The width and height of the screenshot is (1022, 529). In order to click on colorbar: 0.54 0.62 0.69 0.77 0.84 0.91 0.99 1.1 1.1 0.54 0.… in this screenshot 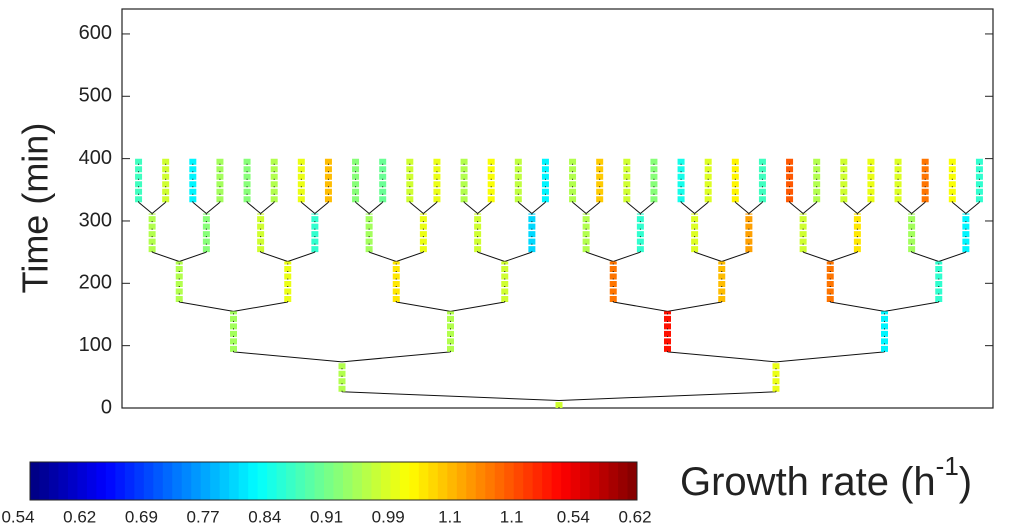, I will do `click(326, 493)`.